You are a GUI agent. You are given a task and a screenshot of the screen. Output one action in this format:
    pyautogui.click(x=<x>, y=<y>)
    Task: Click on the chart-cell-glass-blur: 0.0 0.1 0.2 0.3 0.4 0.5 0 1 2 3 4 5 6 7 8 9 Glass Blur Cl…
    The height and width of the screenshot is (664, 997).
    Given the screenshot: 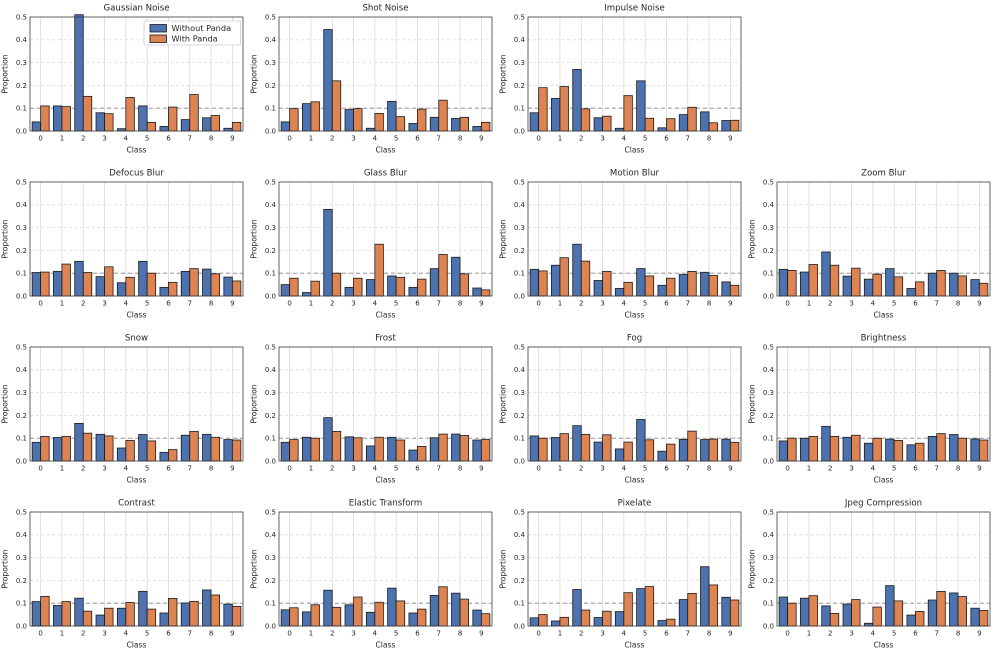 What is the action you would take?
    pyautogui.click(x=373, y=247)
    